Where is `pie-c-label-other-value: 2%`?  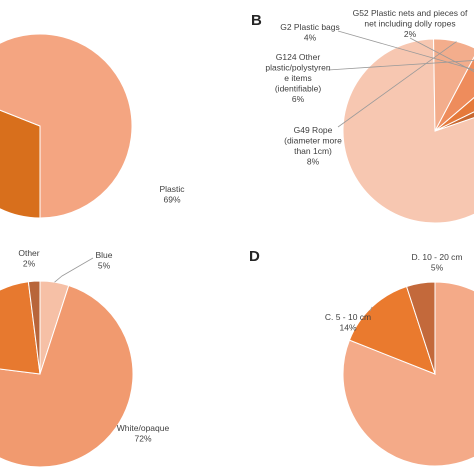
pie-c-label-other-value: 2% is located at coordinates (29, 264).